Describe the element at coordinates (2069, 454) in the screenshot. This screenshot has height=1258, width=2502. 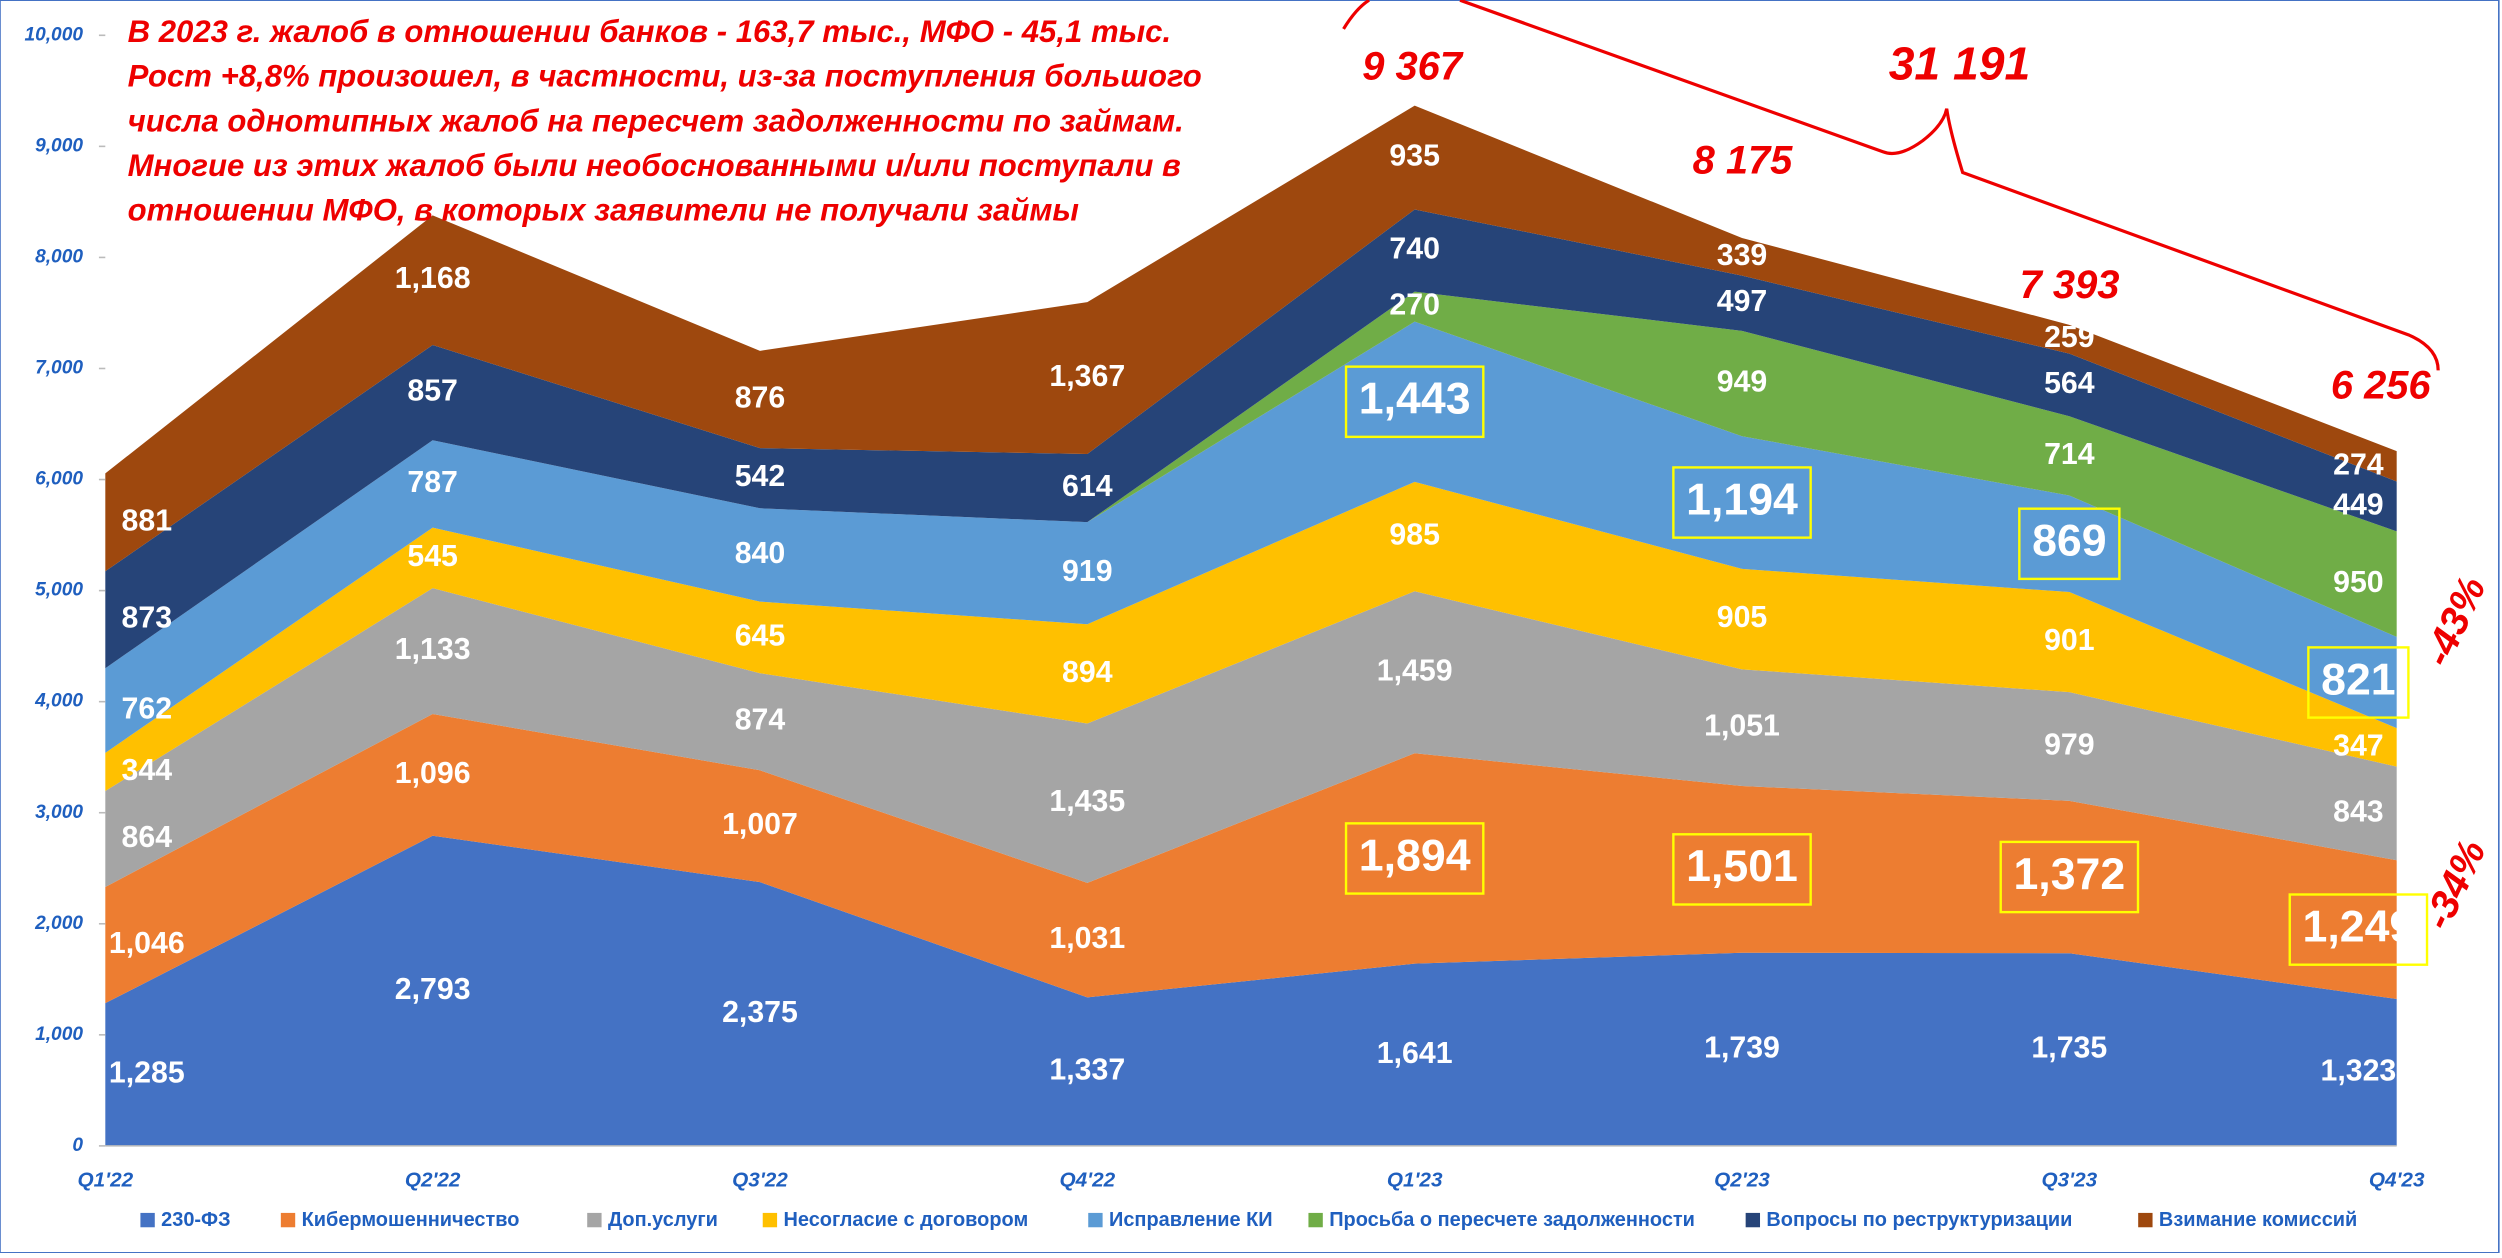
I see `data-label: 714` at that location.